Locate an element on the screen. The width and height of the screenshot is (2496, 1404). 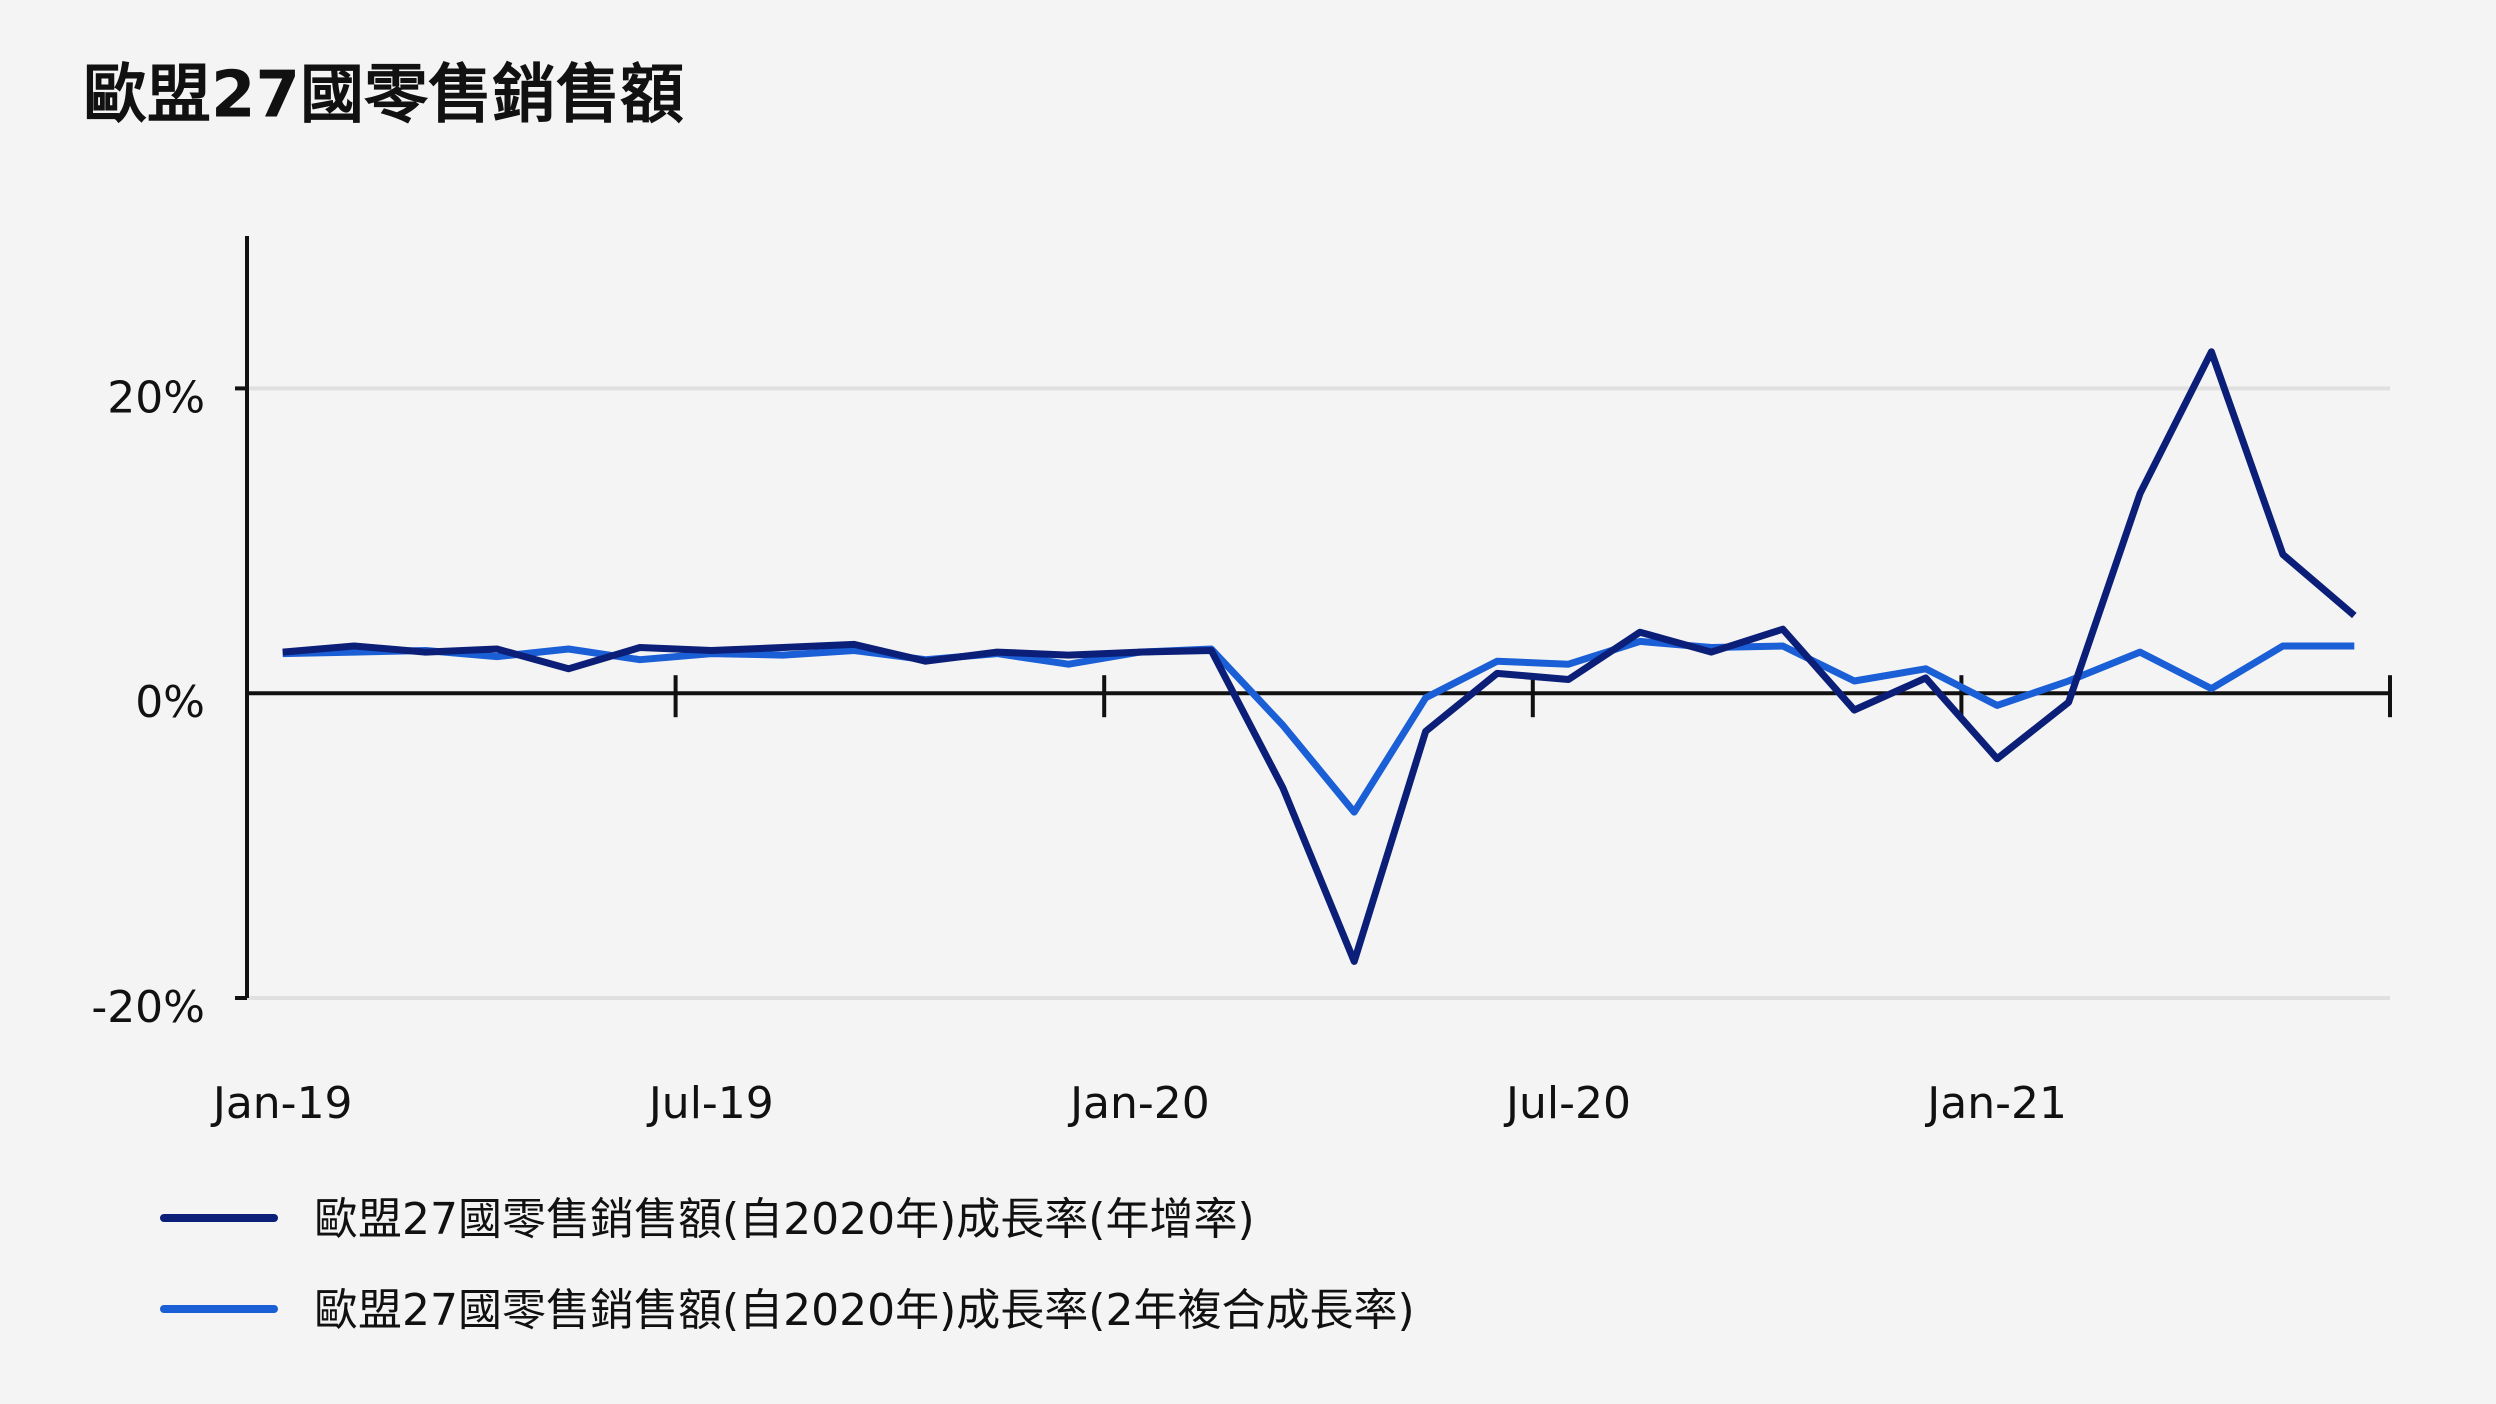
chart-title: 歐盟27國零售銷售額 is located at coordinates (383, 96).